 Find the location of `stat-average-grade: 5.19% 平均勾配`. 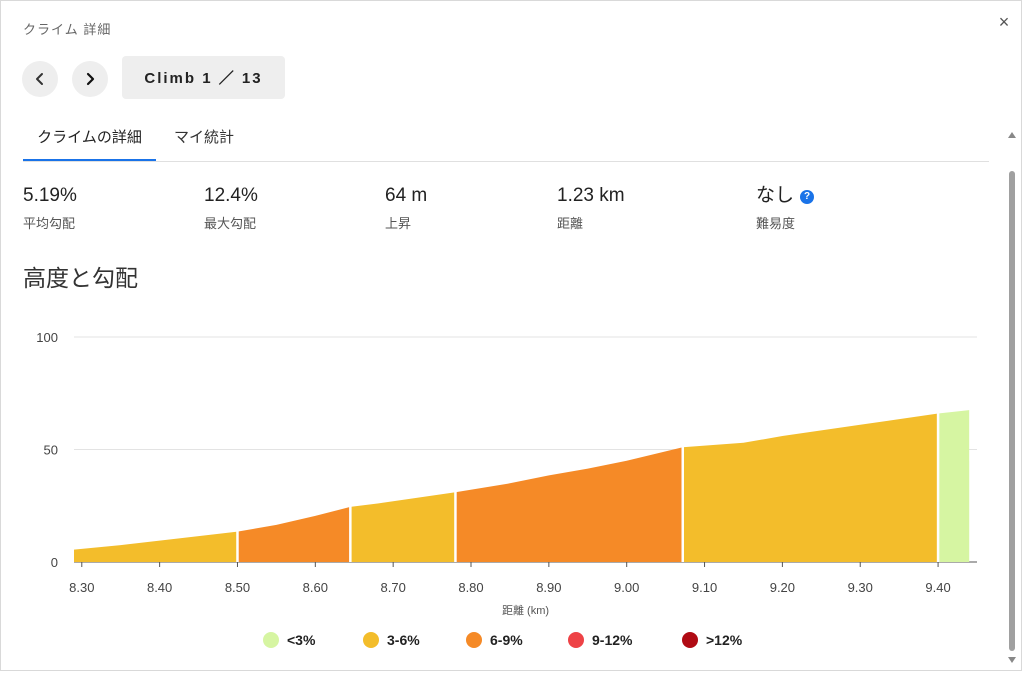

stat-average-grade: 5.19% 平均勾配 is located at coordinates (50, 208).